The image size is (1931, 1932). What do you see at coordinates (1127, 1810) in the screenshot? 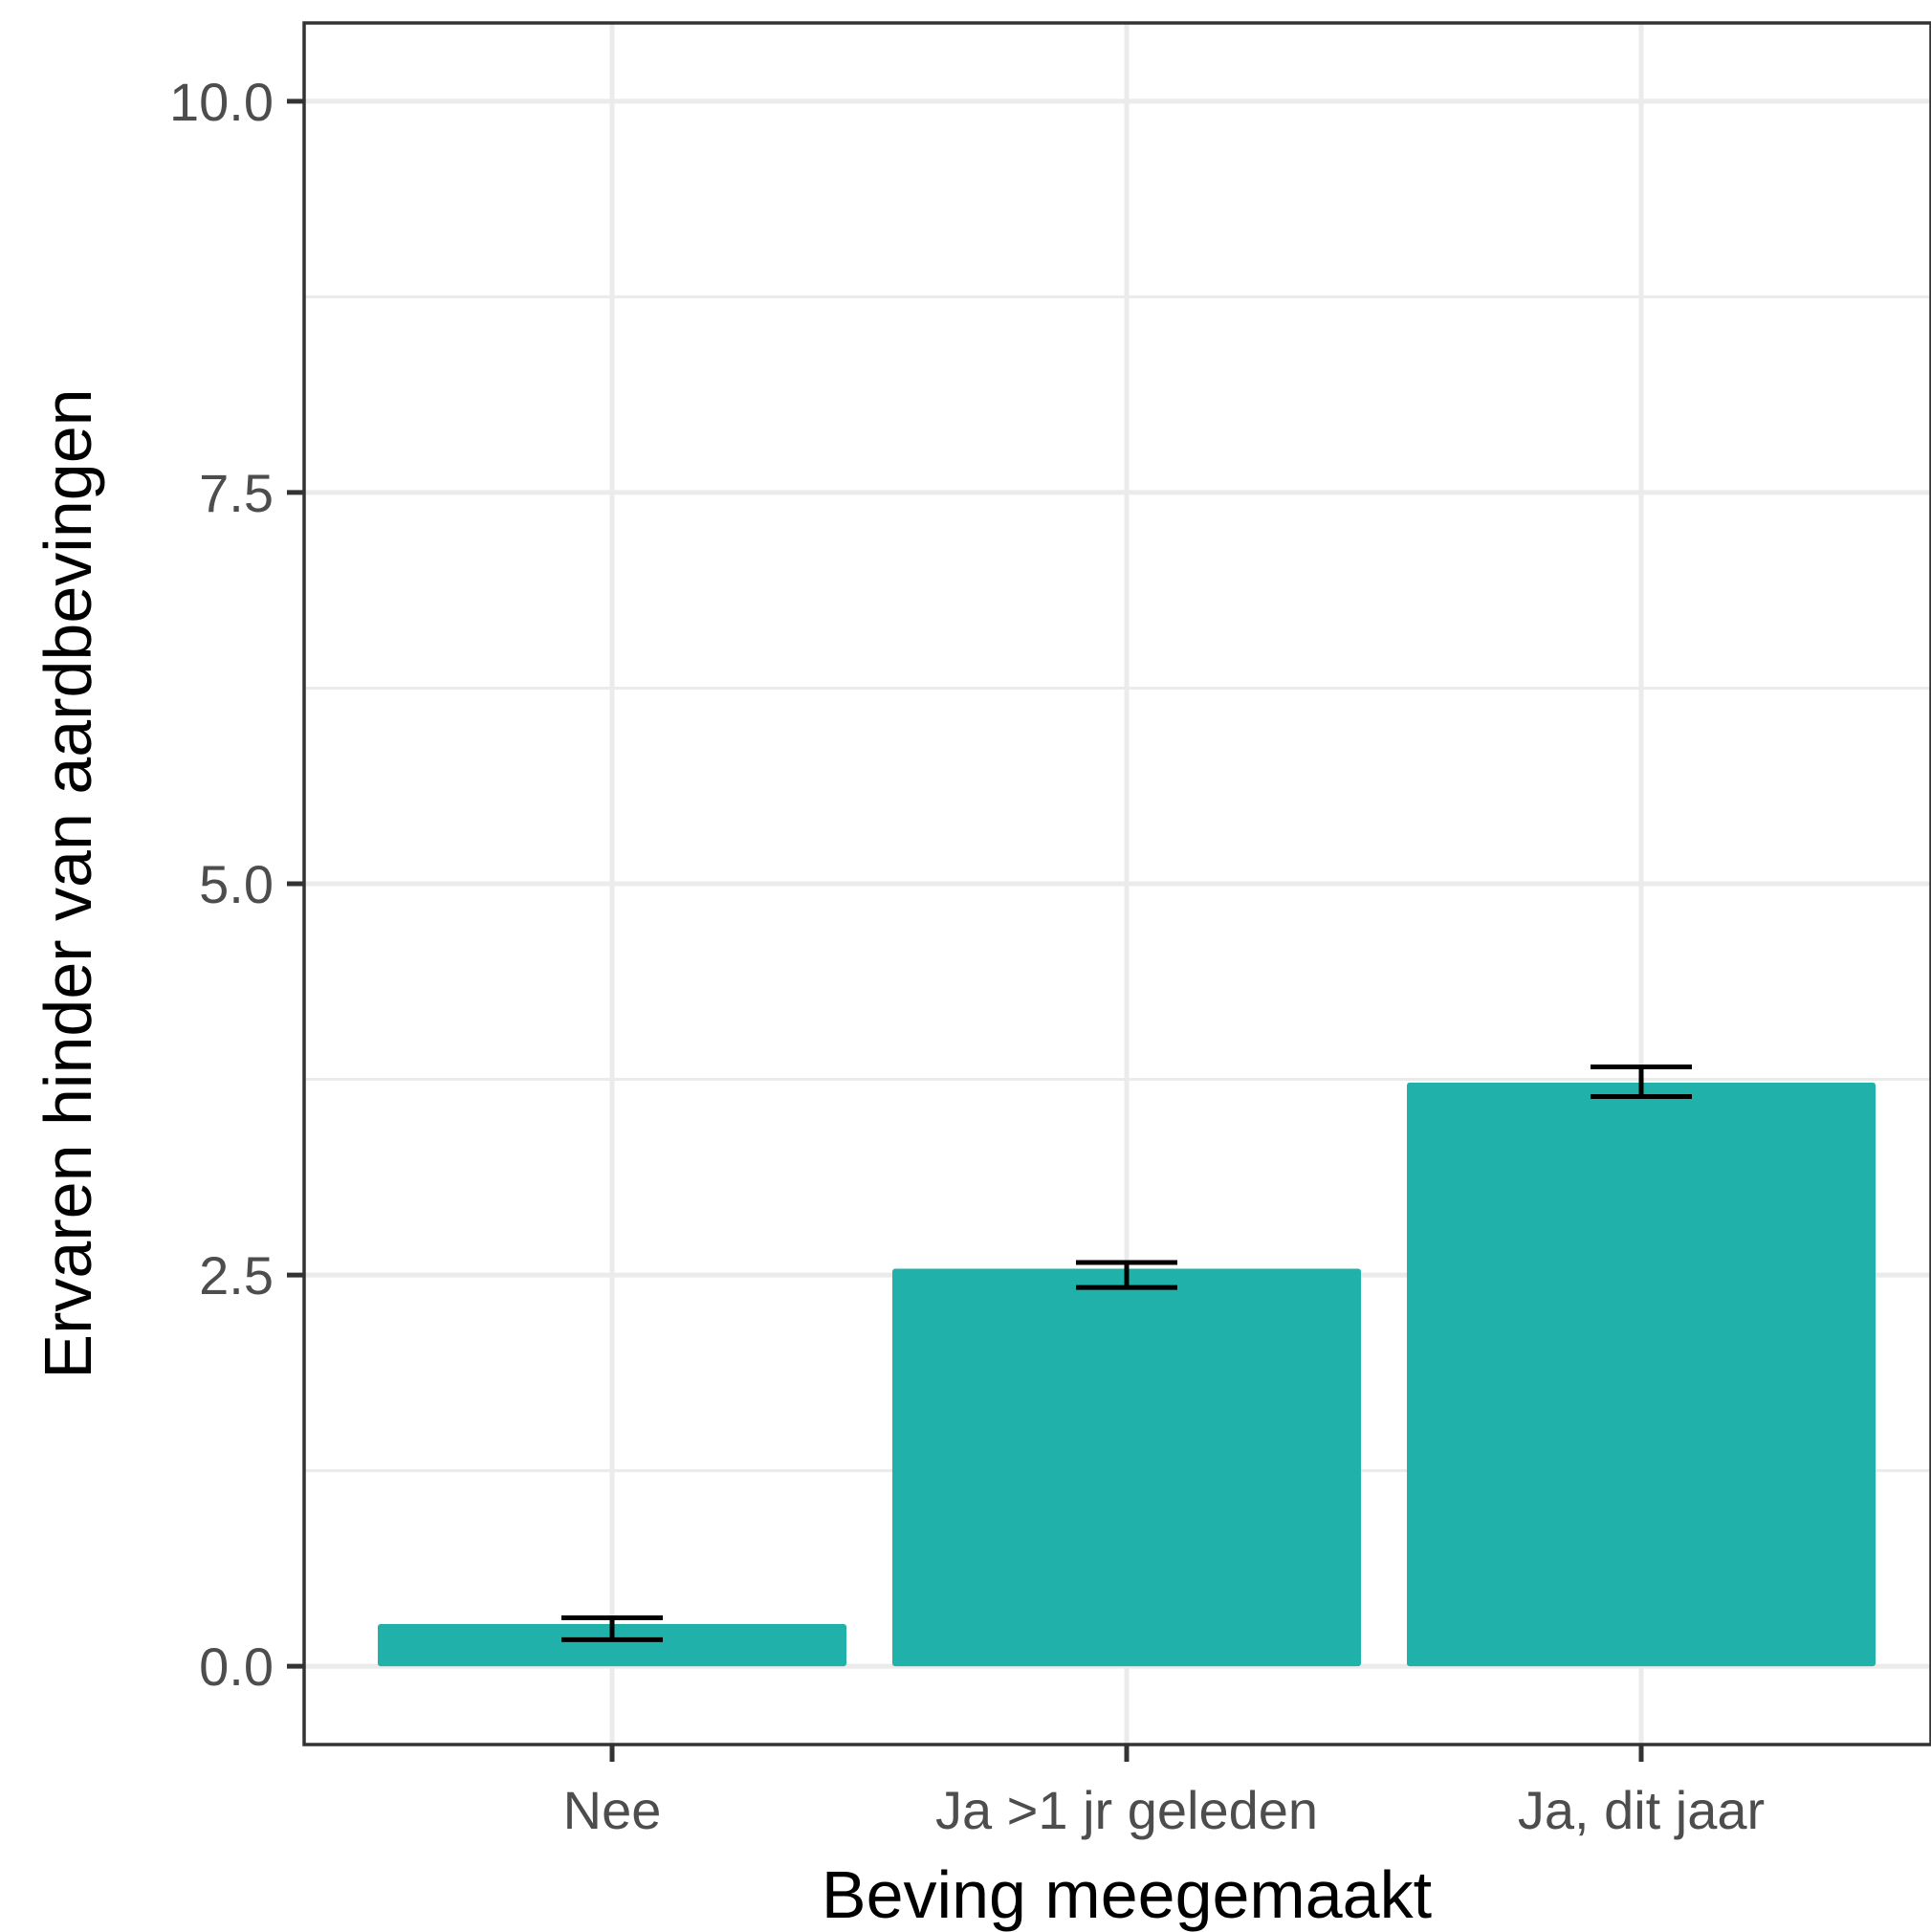
I see `x-tick-label: Ja >1 jr geleden` at bounding box center [1127, 1810].